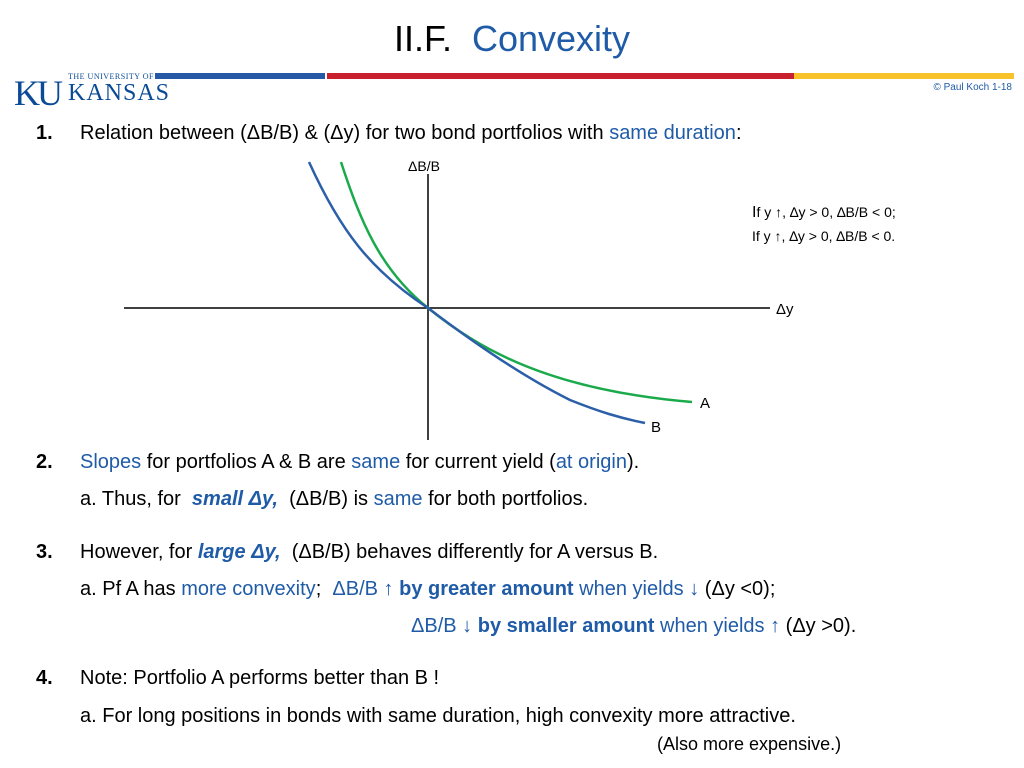 This screenshot has width=1024, height=768. What do you see at coordinates (480, 462) in the screenshot?
I see `point-2-t2: for current yield (` at bounding box center [480, 462].